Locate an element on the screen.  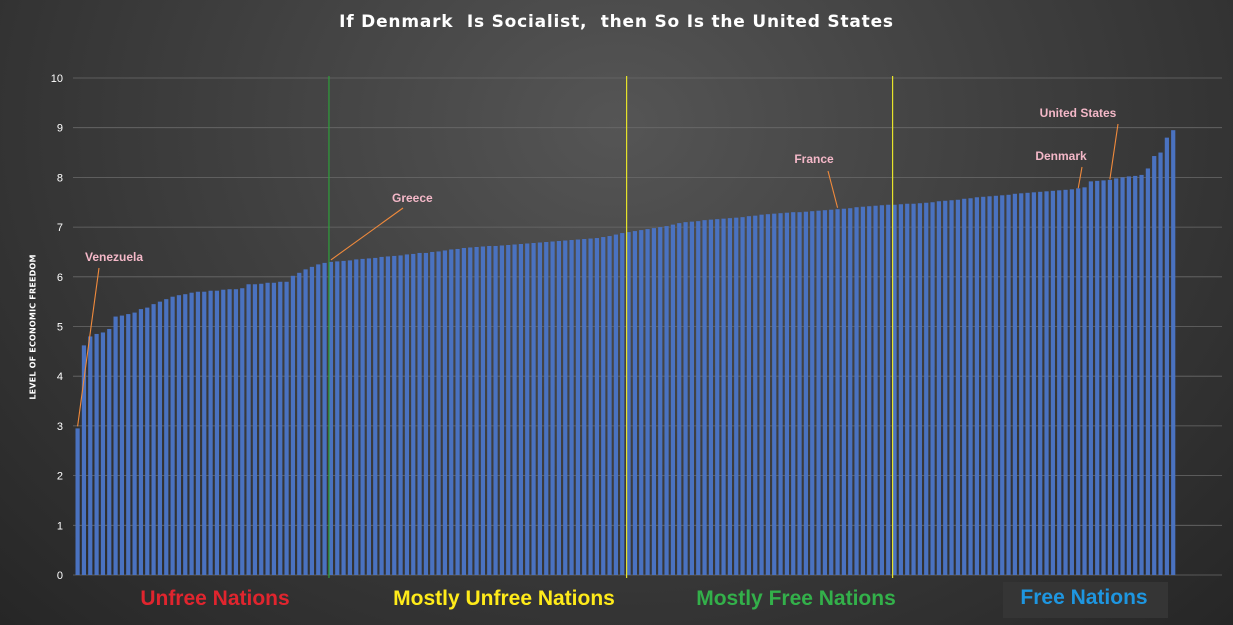
y-tick-label: 9 is located at coordinates (60, 129).